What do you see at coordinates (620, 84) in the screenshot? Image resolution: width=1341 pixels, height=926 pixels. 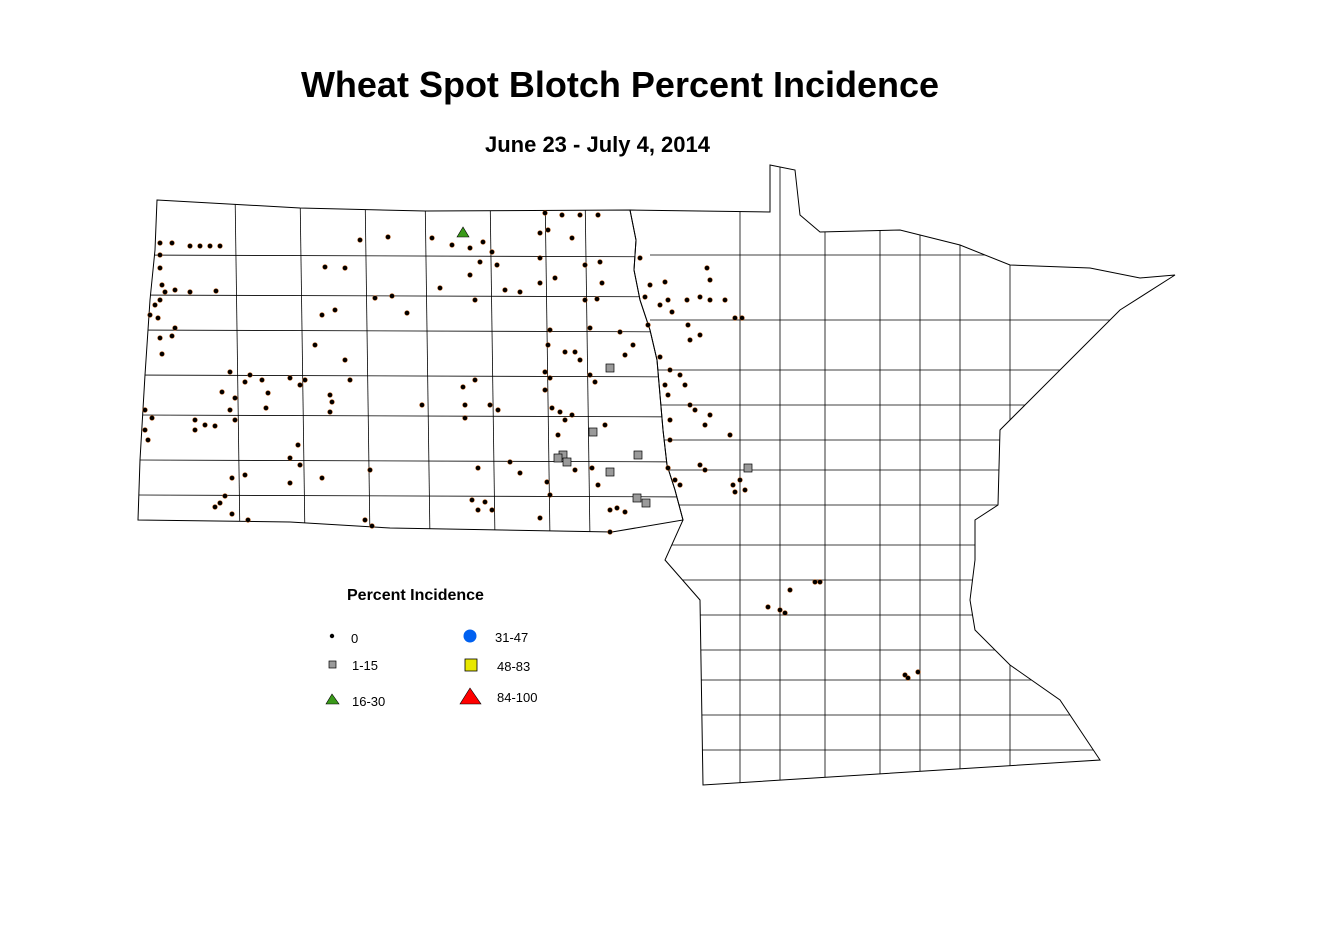 I see `map-title: Wheat Spot Blotch Percent Incidence` at bounding box center [620, 84].